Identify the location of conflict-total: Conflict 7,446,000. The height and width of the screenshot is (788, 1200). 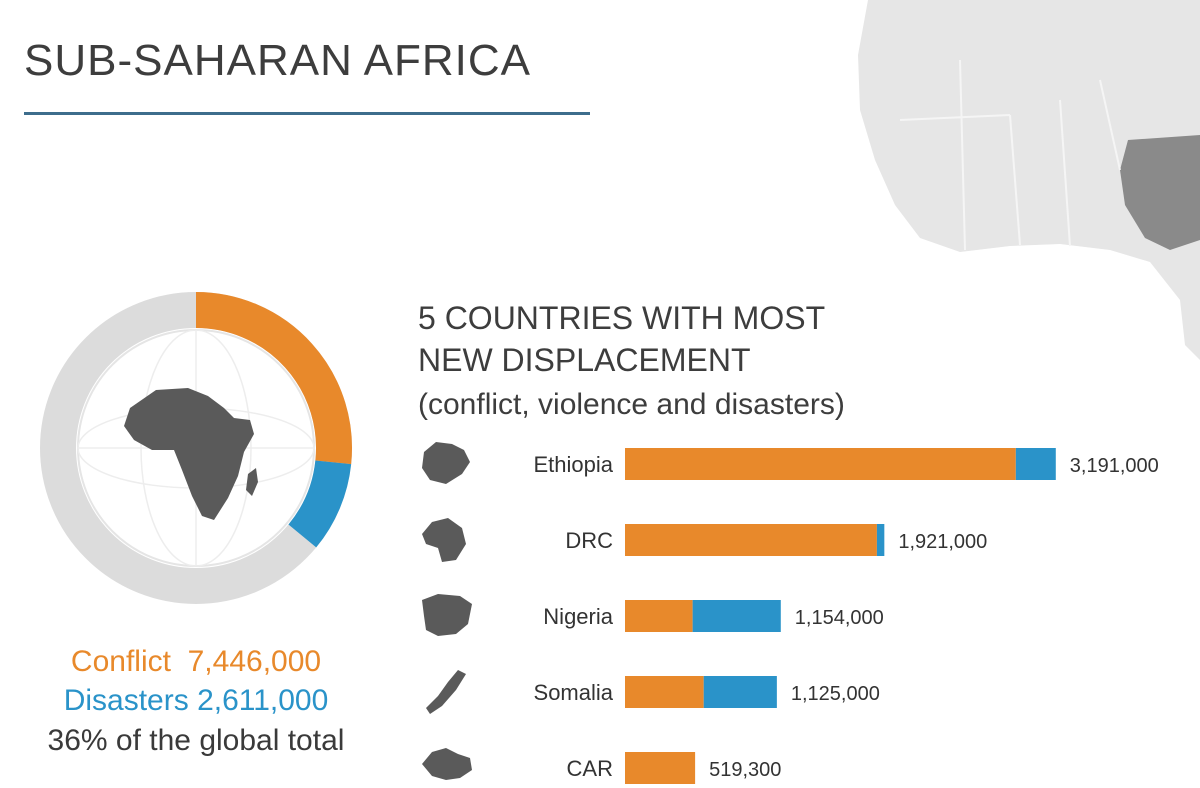
(196, 662).